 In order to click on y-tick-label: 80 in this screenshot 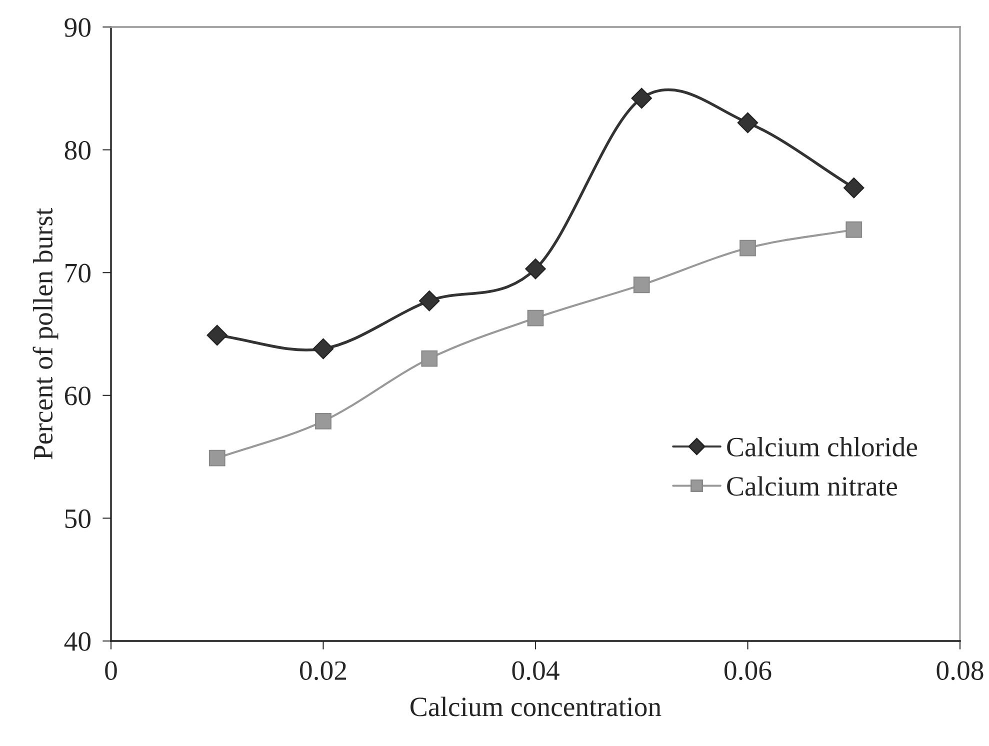, I will do `click(77, 150)`.